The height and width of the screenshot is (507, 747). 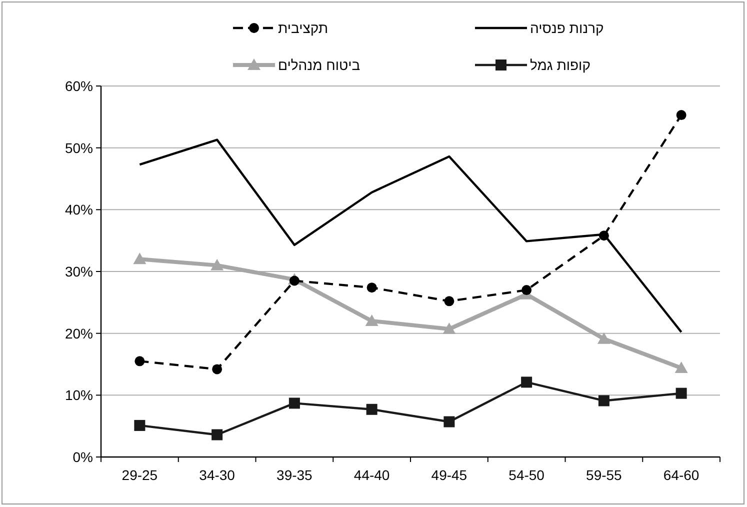 What do you see at coordinates (526, 475) in the screenshot?
I see `x-tick-label: 54-50` at bounding box center [526, 475].